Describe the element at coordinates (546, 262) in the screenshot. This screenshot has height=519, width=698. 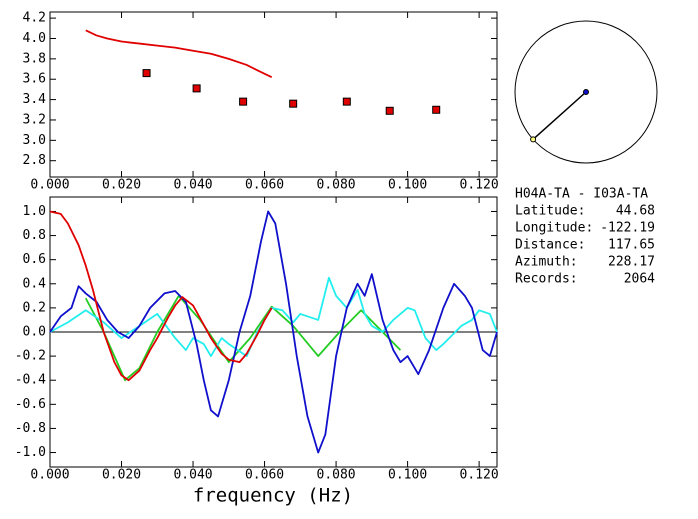
I see `field-label: Azimuth:` at that location.